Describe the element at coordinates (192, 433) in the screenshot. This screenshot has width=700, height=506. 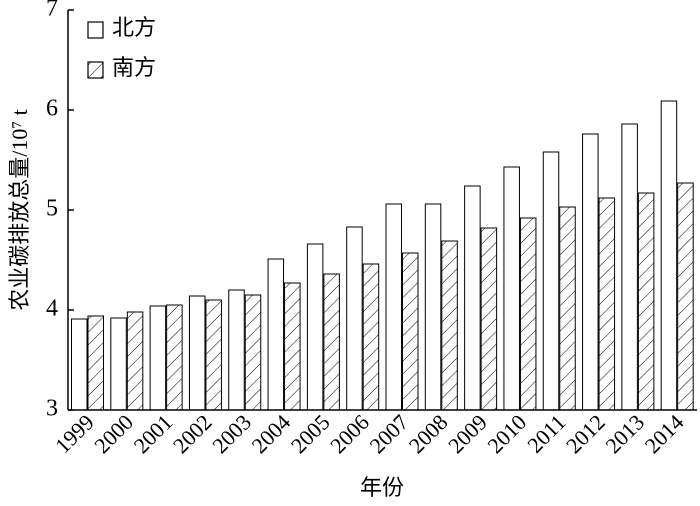
I see `x-tick-label: 2002` at that location.